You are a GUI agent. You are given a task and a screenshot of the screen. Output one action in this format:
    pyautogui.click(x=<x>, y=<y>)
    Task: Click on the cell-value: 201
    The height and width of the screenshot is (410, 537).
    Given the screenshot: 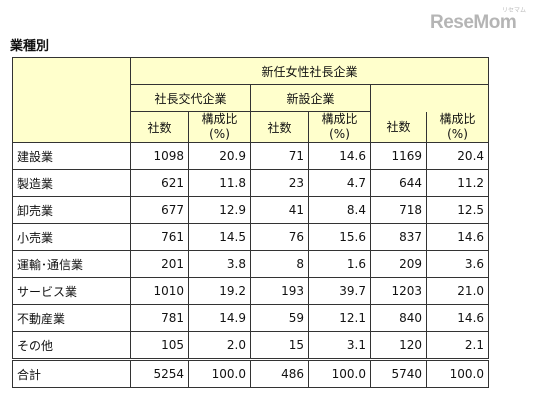 What is the action you would take?
    pyautogui.click(x=159, y=264)
    